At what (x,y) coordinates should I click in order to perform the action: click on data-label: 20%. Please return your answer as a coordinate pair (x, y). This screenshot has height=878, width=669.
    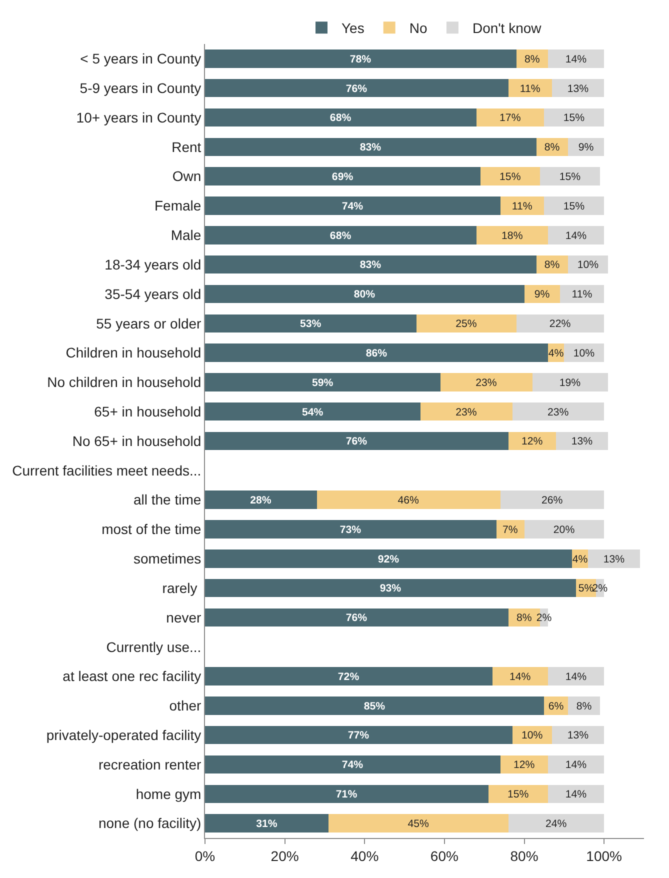
    Looking at the image, I should click on (564, 530).